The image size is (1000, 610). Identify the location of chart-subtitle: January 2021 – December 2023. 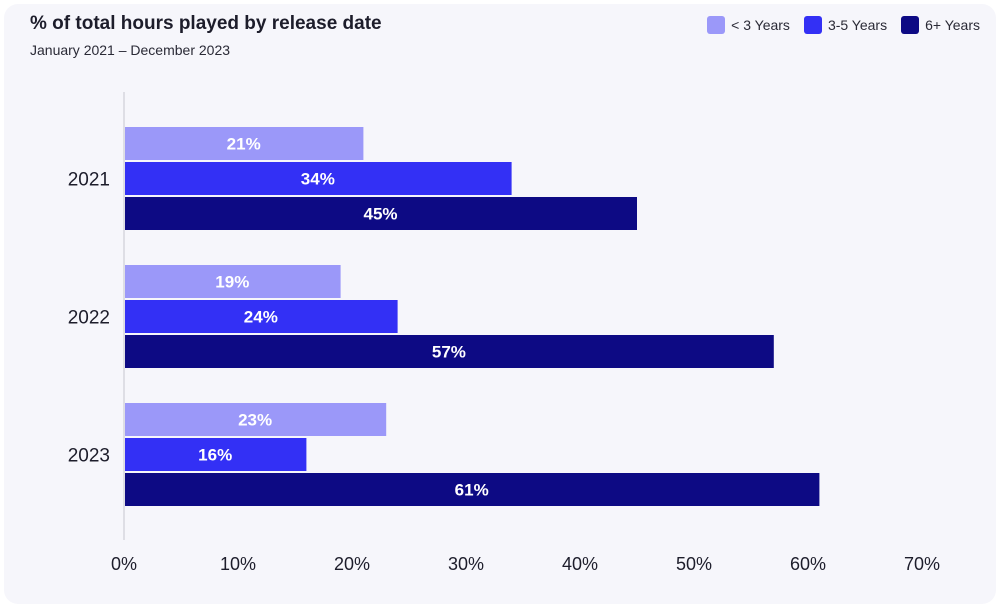
(130, 50).